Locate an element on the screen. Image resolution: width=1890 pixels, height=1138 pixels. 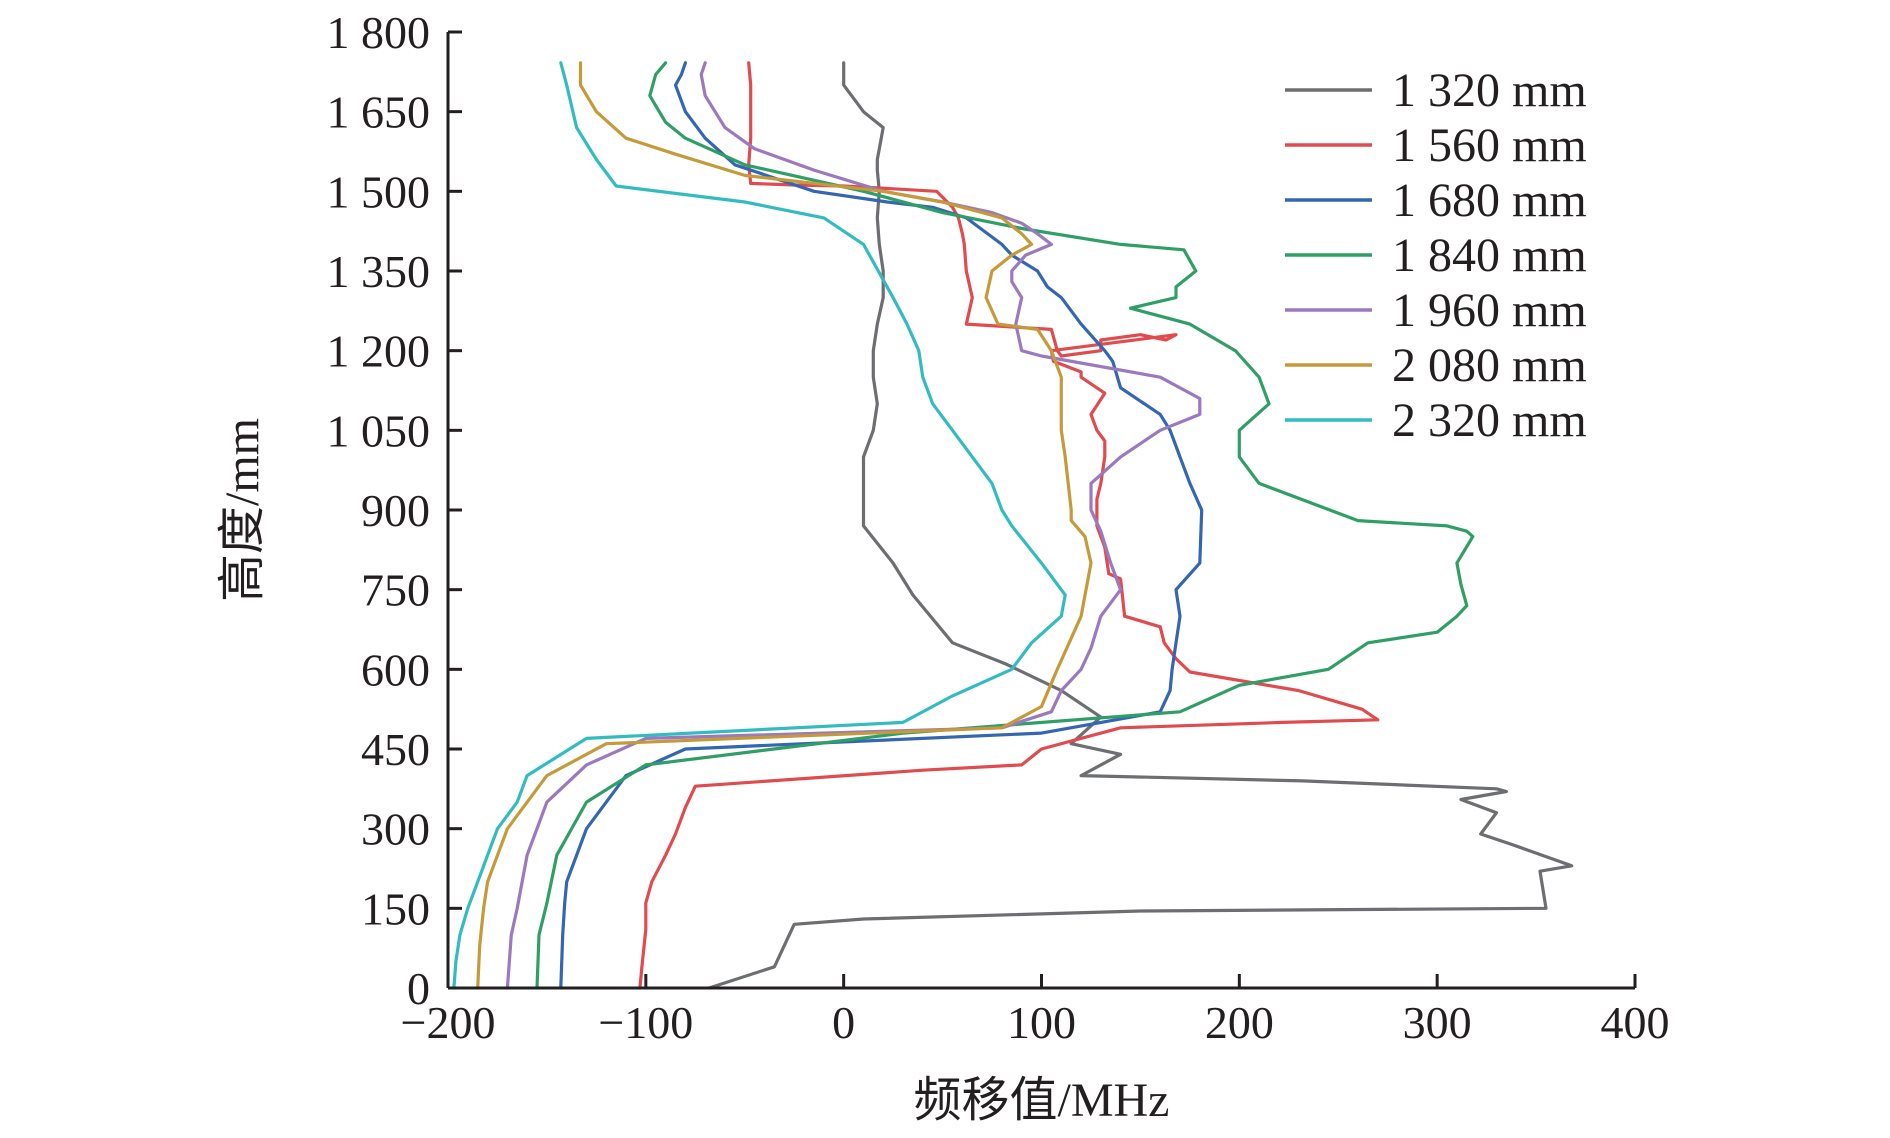
x-tick-label: 0 is located at coordinates (843, 1022).